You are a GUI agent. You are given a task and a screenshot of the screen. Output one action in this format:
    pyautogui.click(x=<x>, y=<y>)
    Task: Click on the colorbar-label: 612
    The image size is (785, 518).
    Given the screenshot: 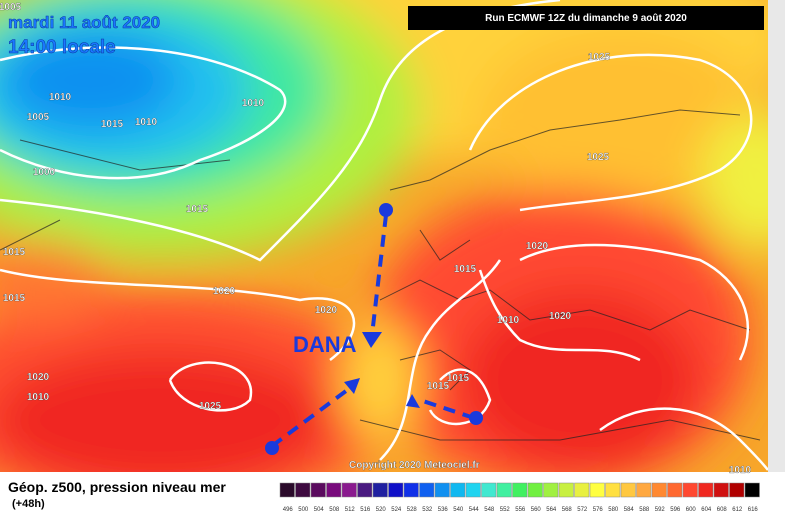 What is the action you would take?
    pyautogui.click(x=737, y=510)
    